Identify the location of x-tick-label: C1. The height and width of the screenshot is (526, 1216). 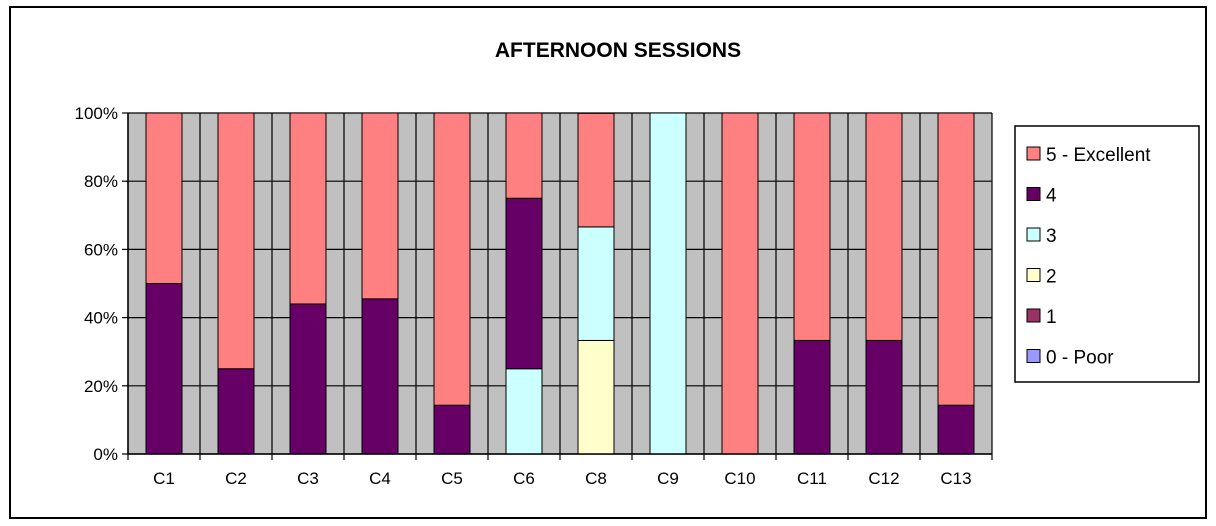
(164, 478).